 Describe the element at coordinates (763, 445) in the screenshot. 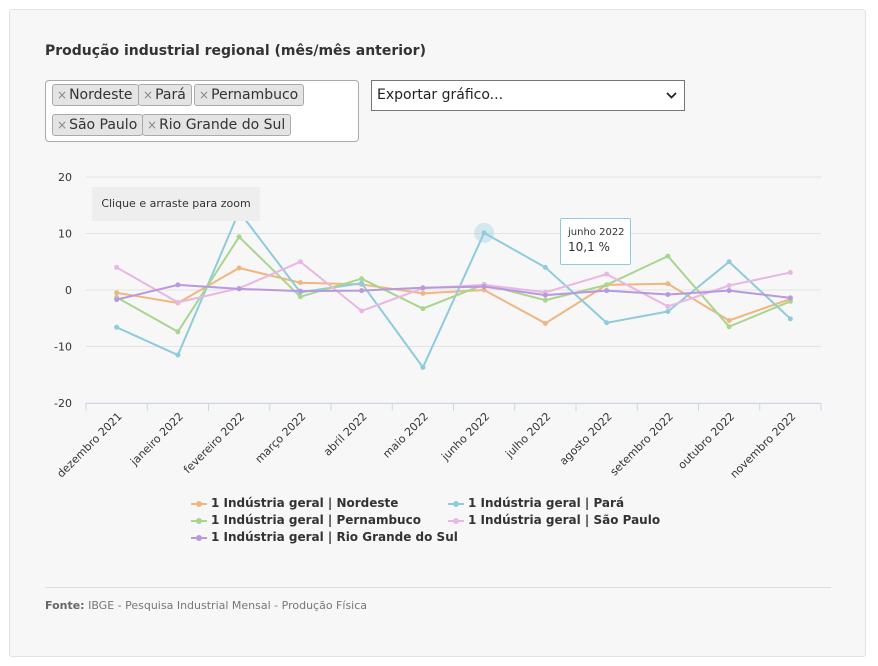

I see `x-tick-label: novembro 2022` at that location.